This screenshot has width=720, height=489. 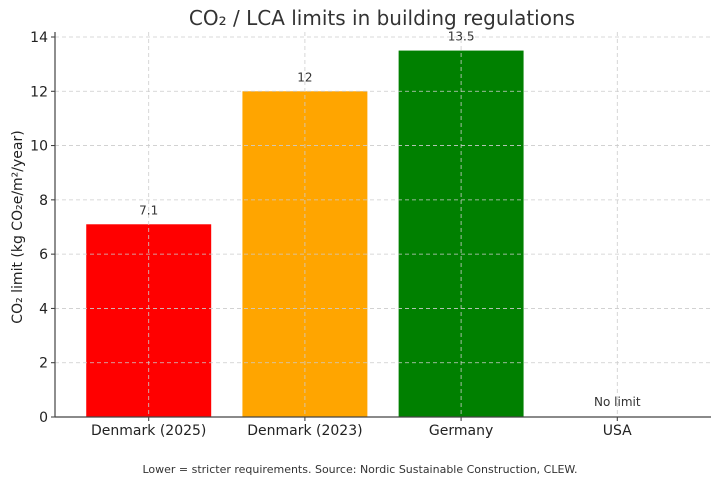 What do you see at coordinates (148, 431) in the screenshot?
I see `x-tick-label: Denmark (2025)` at bounding box center [148, 431].